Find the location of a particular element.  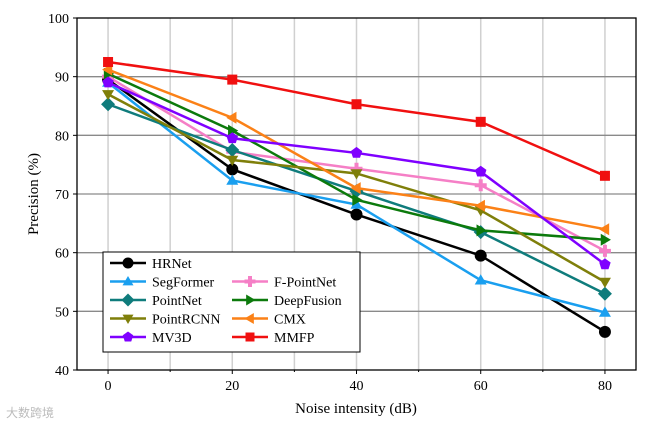

legend-label: HRNet is located at coordinates (172, 264).